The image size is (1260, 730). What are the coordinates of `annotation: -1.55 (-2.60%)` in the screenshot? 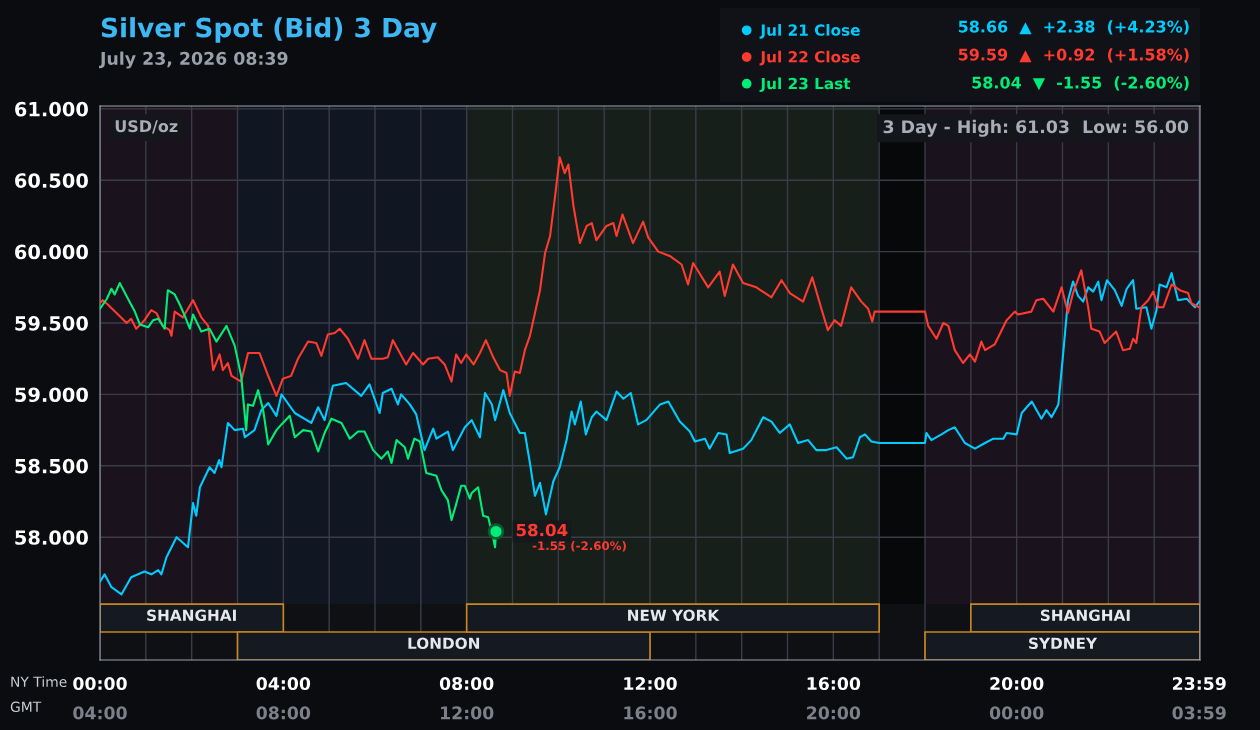 It's located at (579, 546).